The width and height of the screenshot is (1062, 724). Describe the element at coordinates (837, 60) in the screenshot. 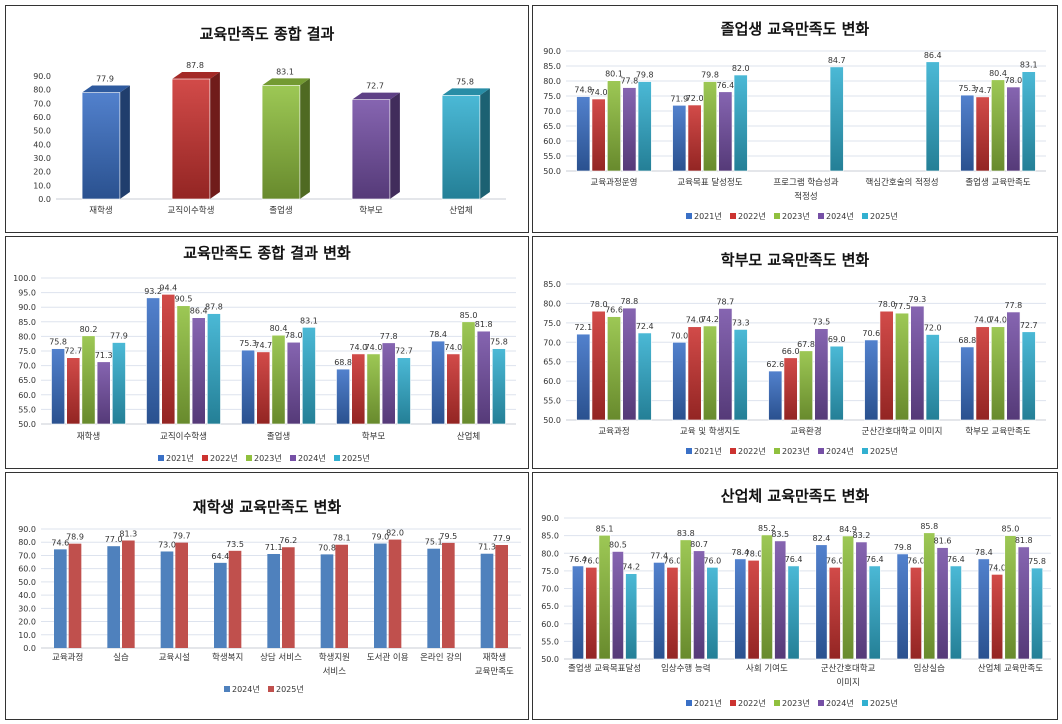

I see `data-label: 84.7` at that location.